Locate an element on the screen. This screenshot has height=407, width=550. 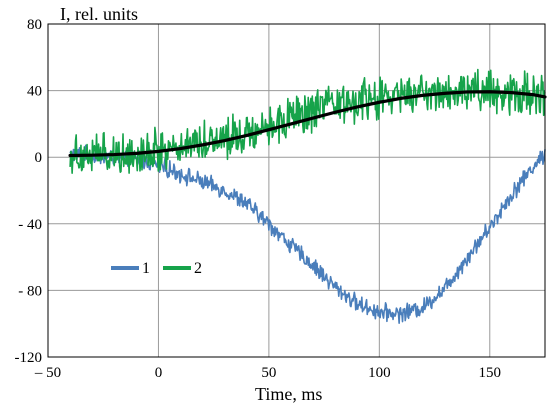
y-axis-title: I, rel. units is located at coordinates (99, 14).